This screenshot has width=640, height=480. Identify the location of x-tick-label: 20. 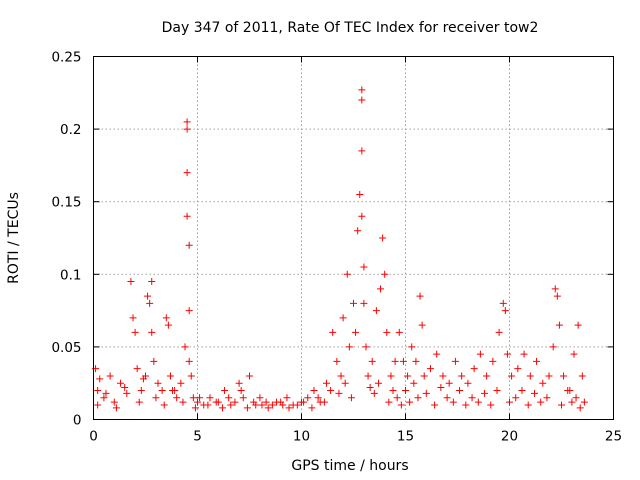
(509, 437).